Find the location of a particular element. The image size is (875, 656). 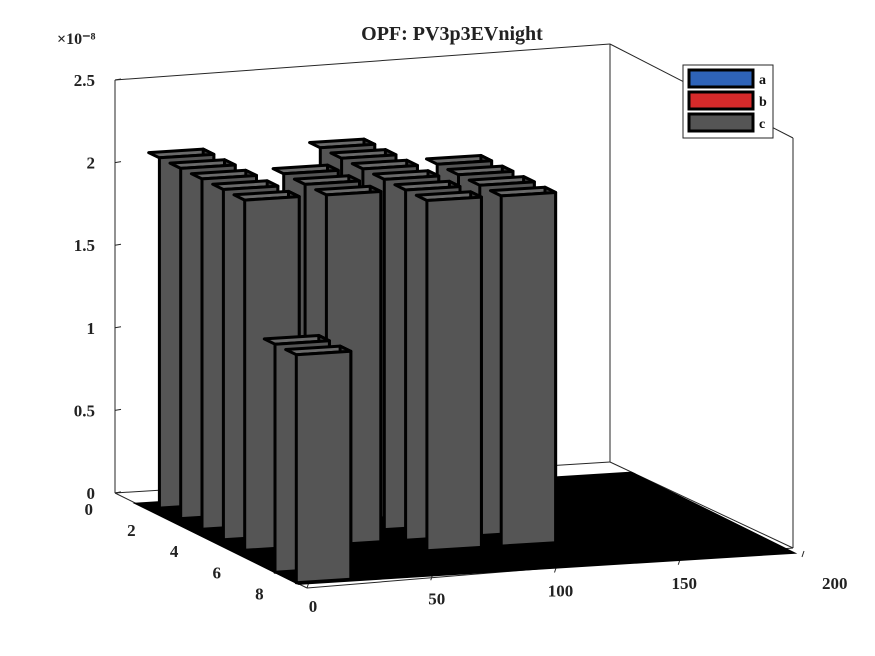

y-tick-label: 4 is located at coordinates (174, 551).